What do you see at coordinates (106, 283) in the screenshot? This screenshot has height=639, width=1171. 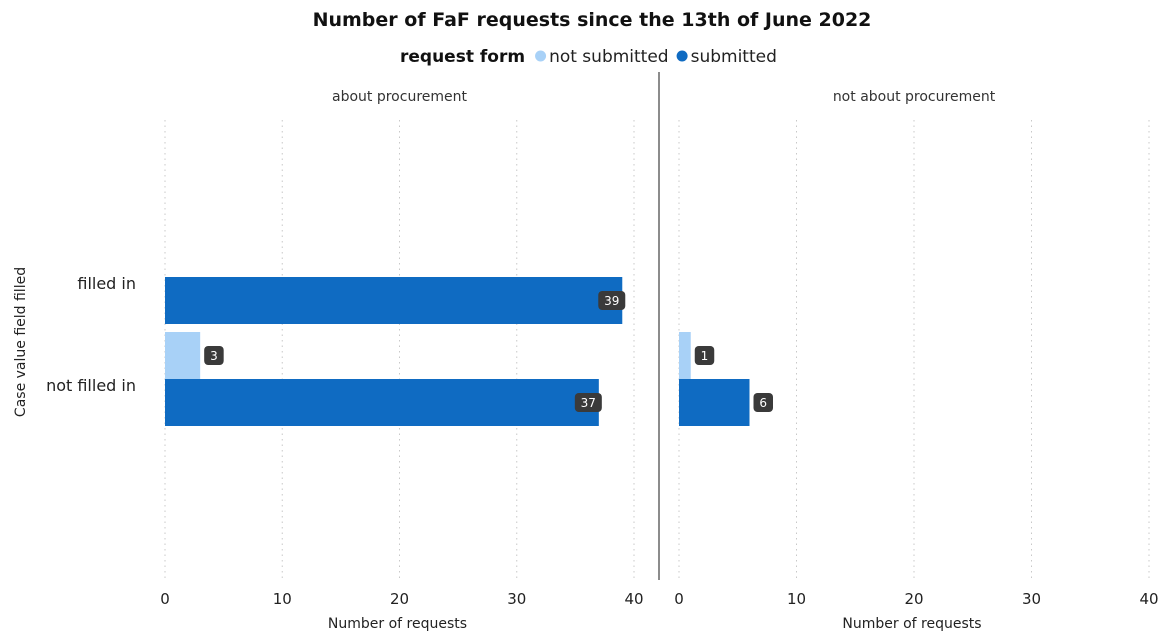 I see `category-label-filled-in: filled in` at bounding box center [106, 283].